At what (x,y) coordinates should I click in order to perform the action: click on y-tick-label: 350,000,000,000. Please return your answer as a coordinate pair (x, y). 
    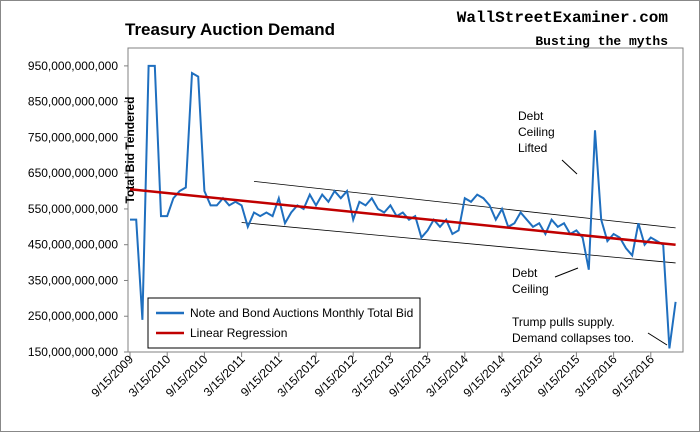
    Looking at the image, I should click on (73, 280).